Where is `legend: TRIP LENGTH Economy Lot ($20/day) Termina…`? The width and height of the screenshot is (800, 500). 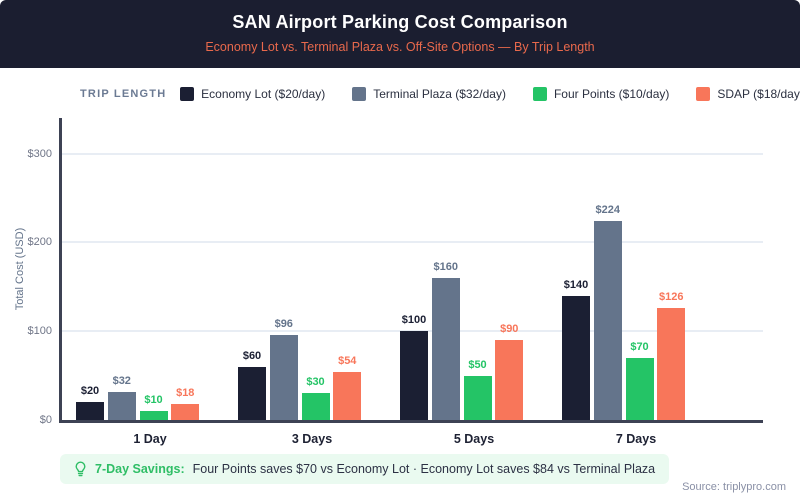
legend: TRIP LENGTH Economy Lot ($20/day) Termina… is located at coordinates (440, 94).